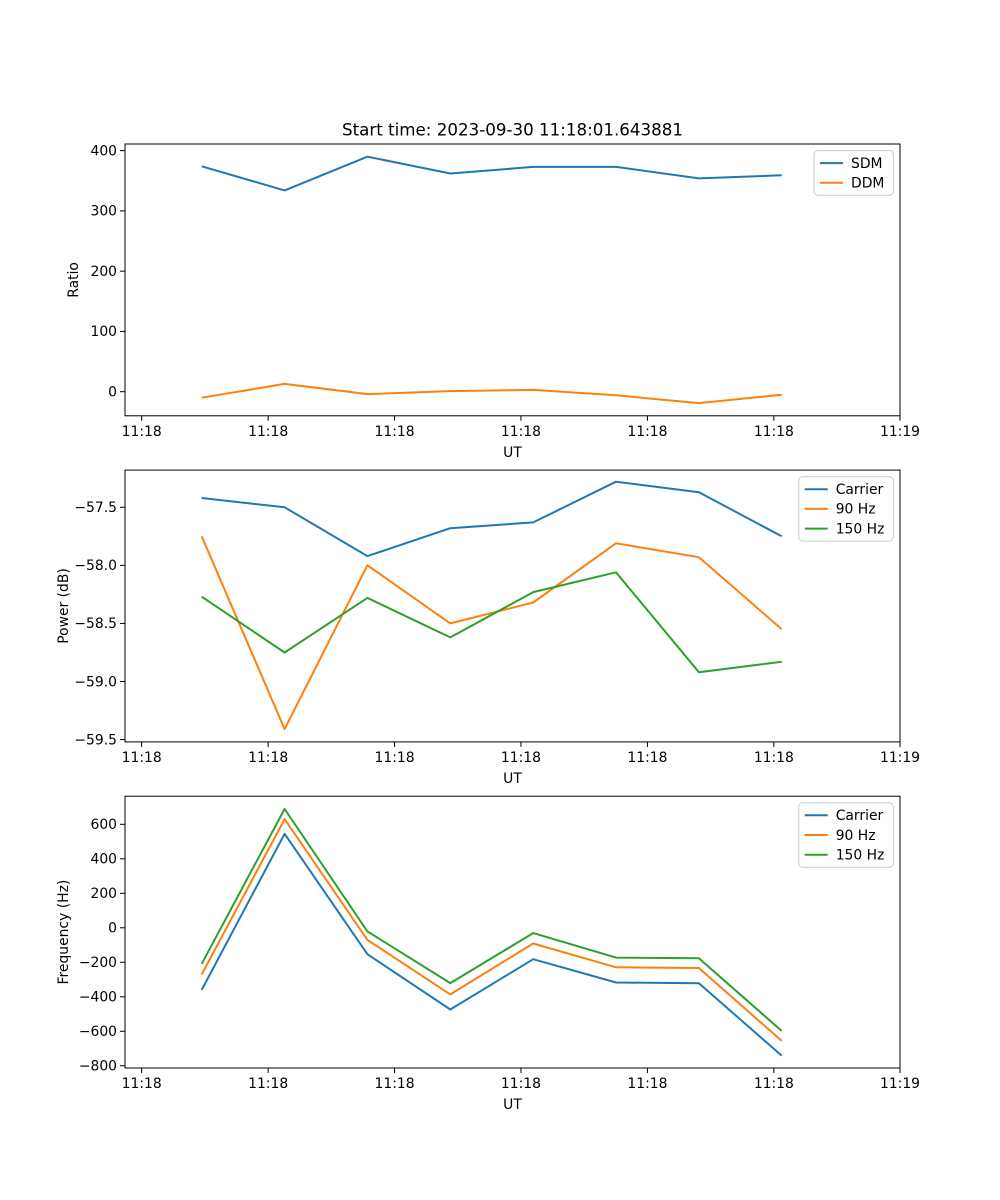 The image size is (1000, 1200). What do you see at coordinates (867, 184) in the screenshot?
I see `legend-label: DDM` at bounding box center [867, 184].